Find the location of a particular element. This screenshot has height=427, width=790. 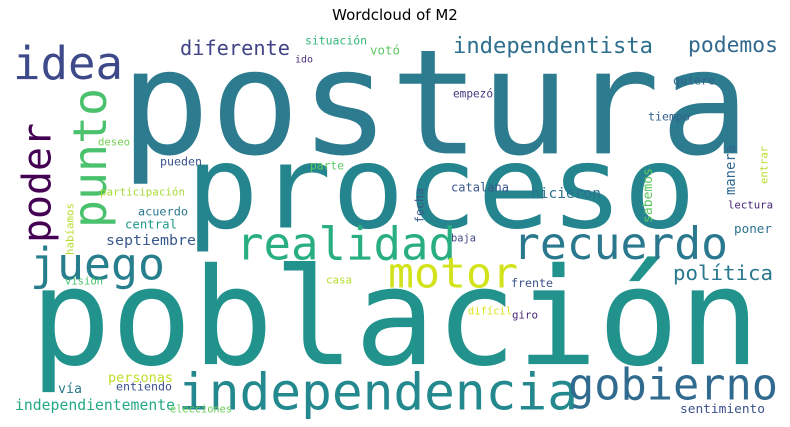

word-personas: personas is located at coordinates (140, 378).